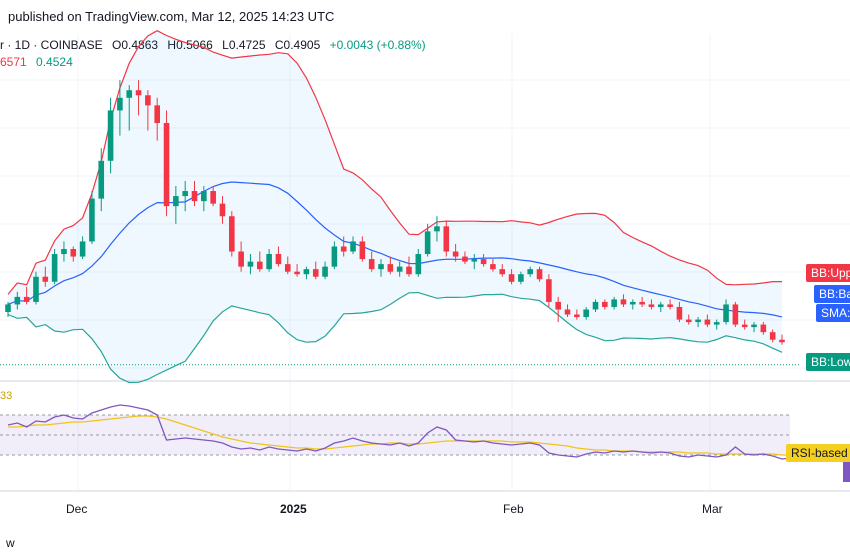 The height and width of the screenshot is (560, 850). I want to click on rsi-value: 33, so click(6, 396).